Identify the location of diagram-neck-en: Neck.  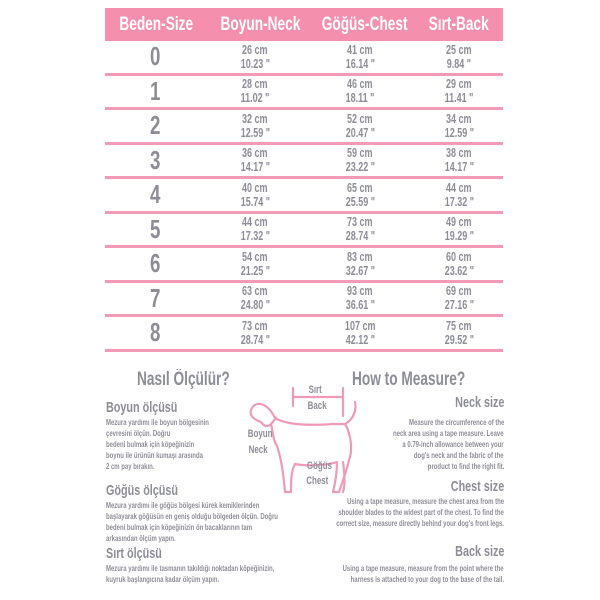
(258, 450).